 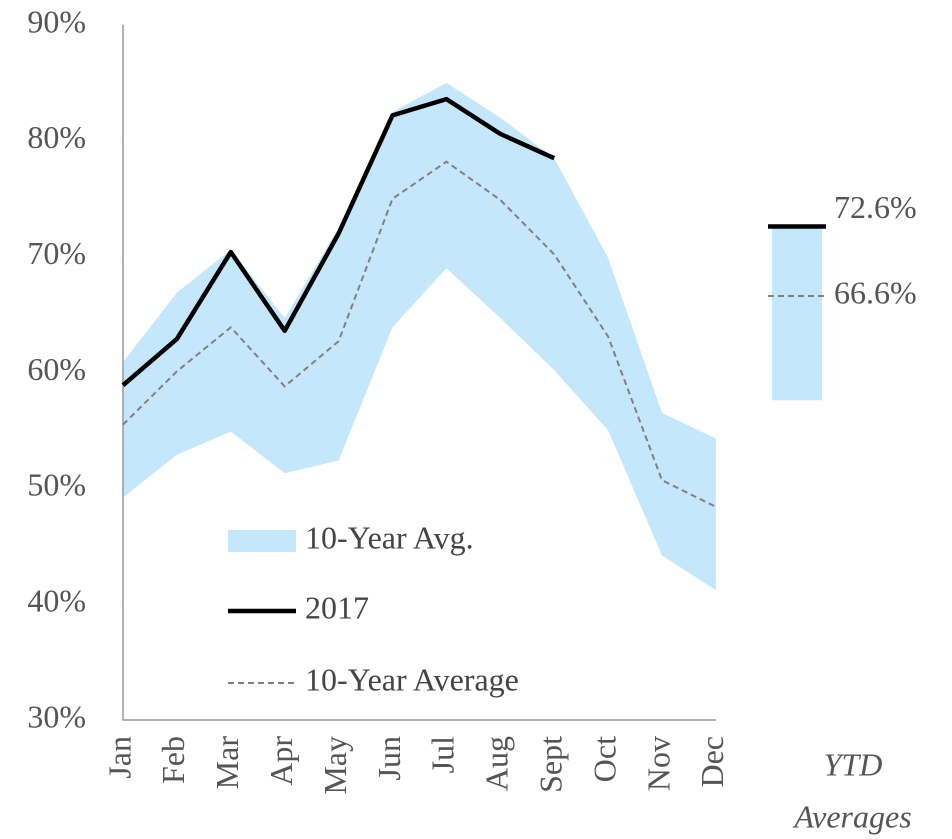 What do you see at coordinates (551, 764) in the screenshot?
I see `x-tick-label: Sept` at bounding box center [551, 764].